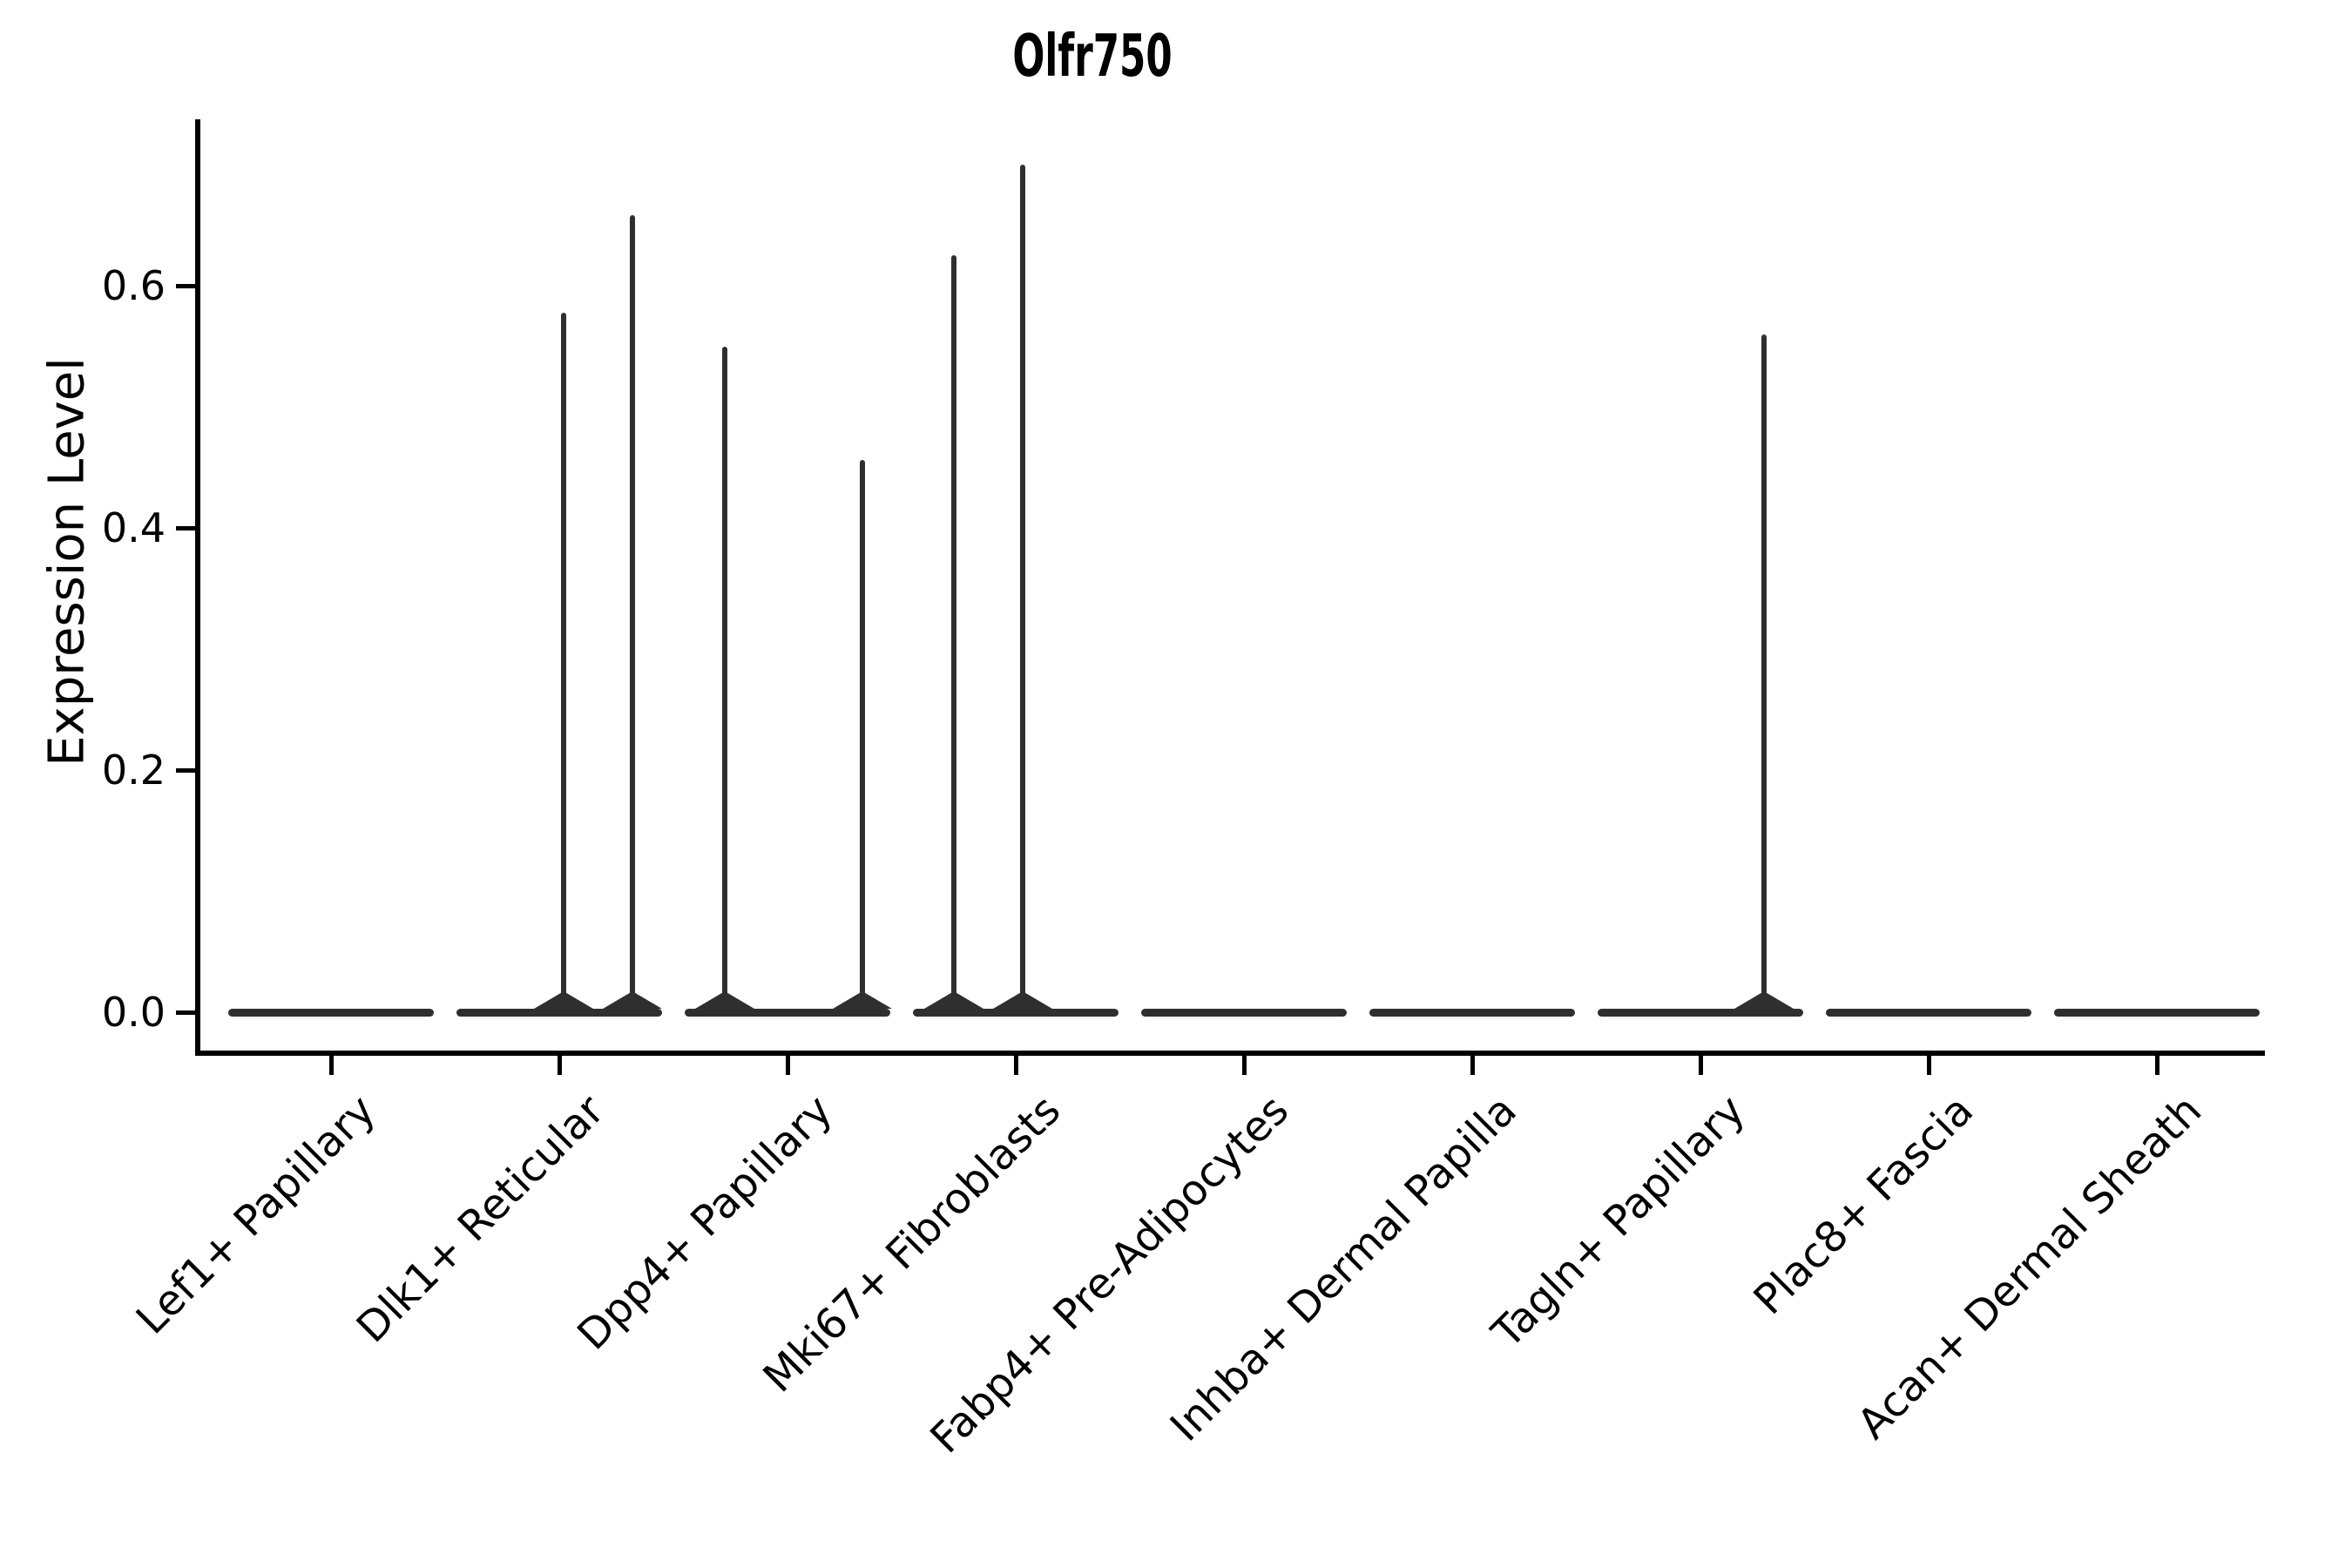 This screenshot has width=2352, height=1568. What do you see at coordinates (256, 1214) in the screenshot?
I see `x-tick-label: Lef1+ Papillary` at bounding box center [256, 1214].